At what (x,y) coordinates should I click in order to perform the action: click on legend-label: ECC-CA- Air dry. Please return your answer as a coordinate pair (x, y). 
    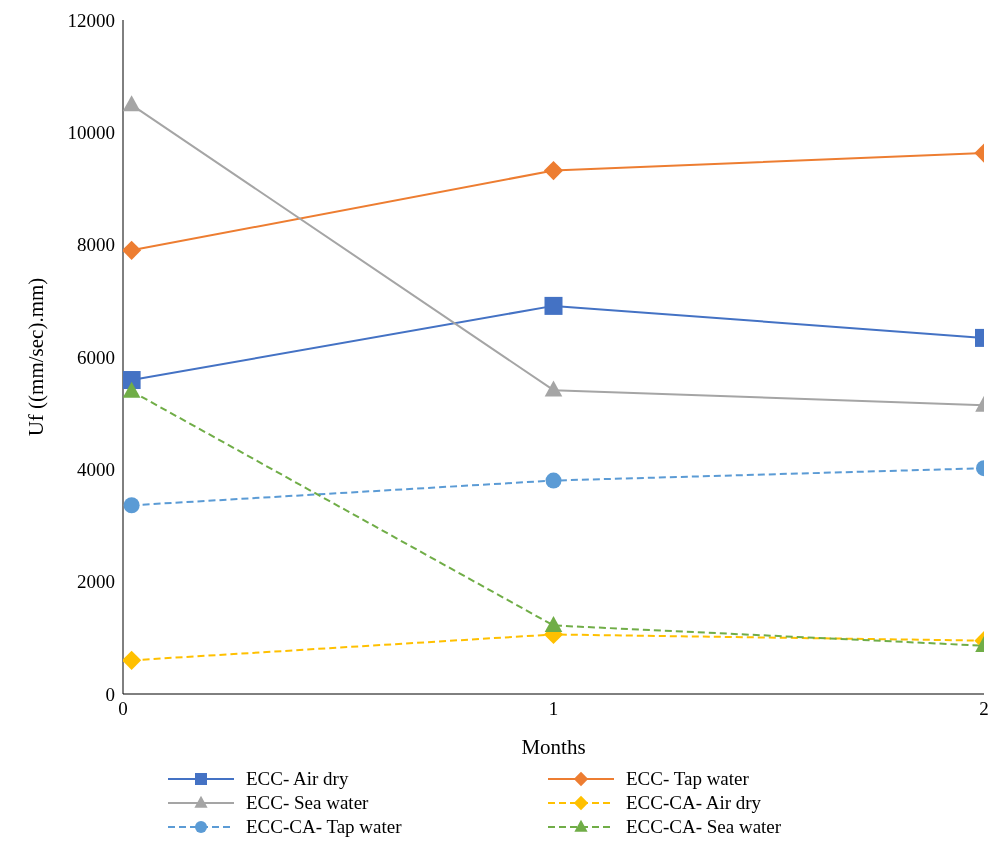
    Looking at the image, I should click on (694, 803).